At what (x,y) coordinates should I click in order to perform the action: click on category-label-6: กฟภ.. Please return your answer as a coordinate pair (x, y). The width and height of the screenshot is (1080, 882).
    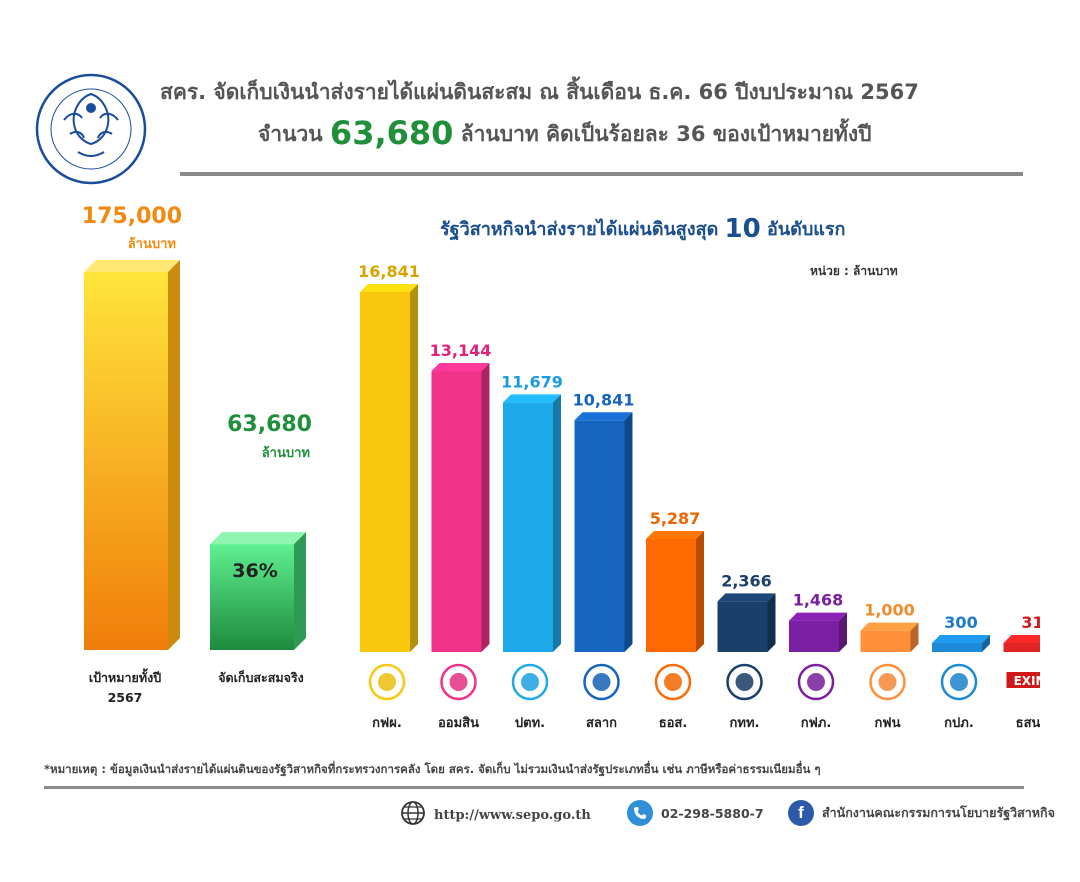
    Looking at the image, I should click on (816, 723).